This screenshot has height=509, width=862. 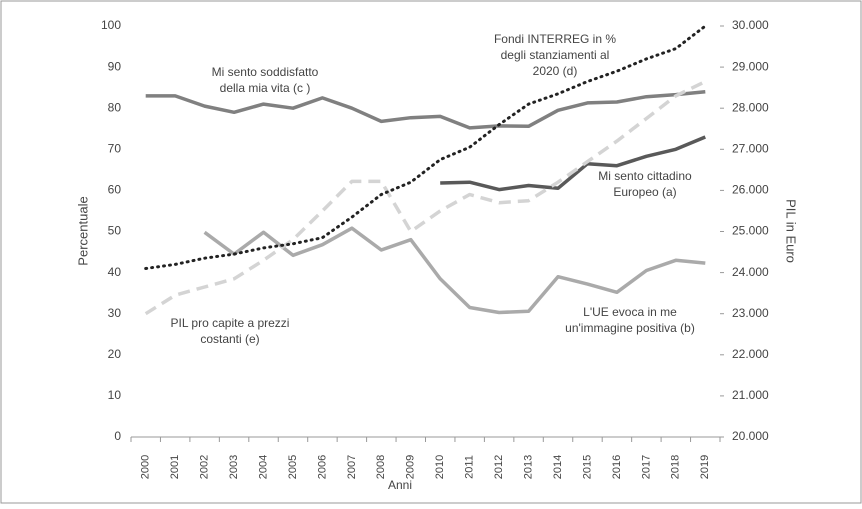 What do you see at coordinates (115, 190) in the screenshot?
I see `y-tick-label: 60` at bounding box center [115, 190].